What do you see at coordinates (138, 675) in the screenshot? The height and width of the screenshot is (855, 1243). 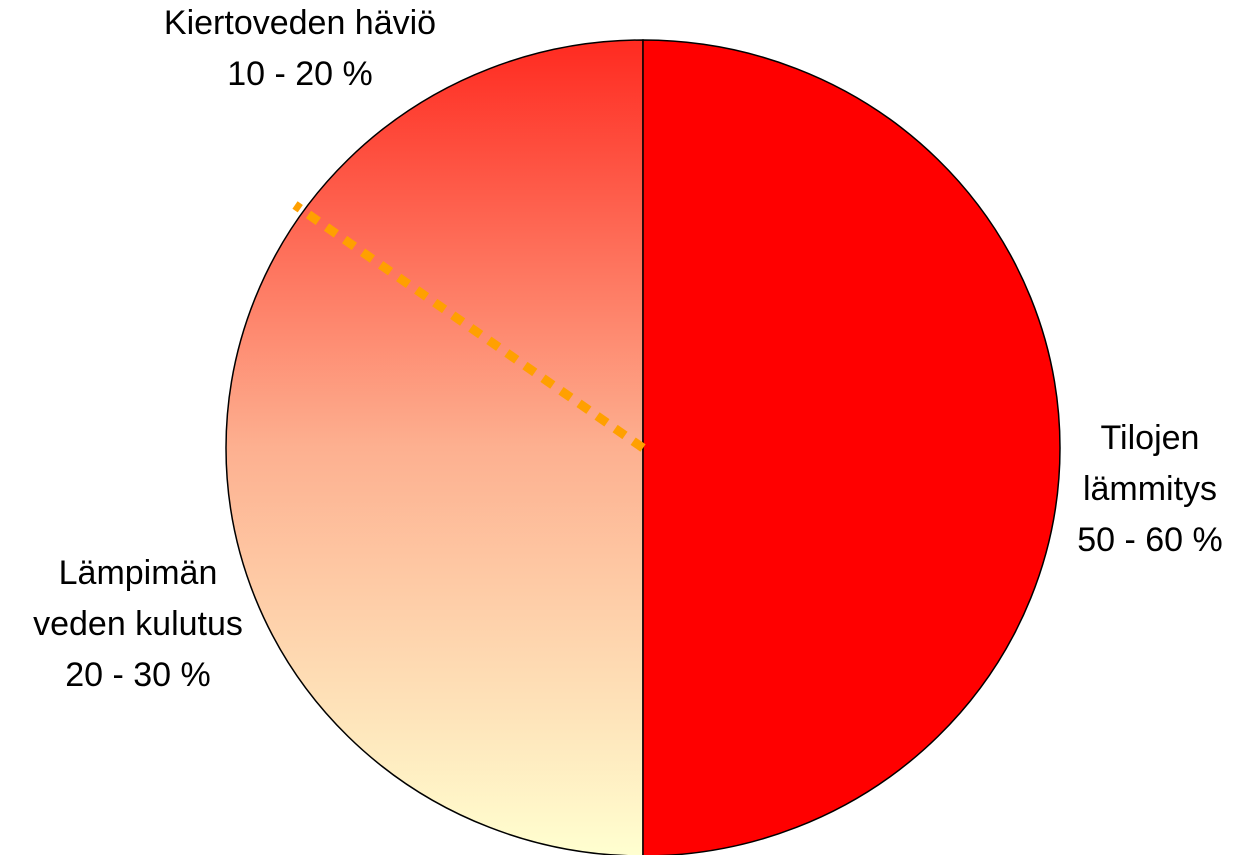 I see `segment-label: 20 - 30 %` at bounding box center [138, 675].